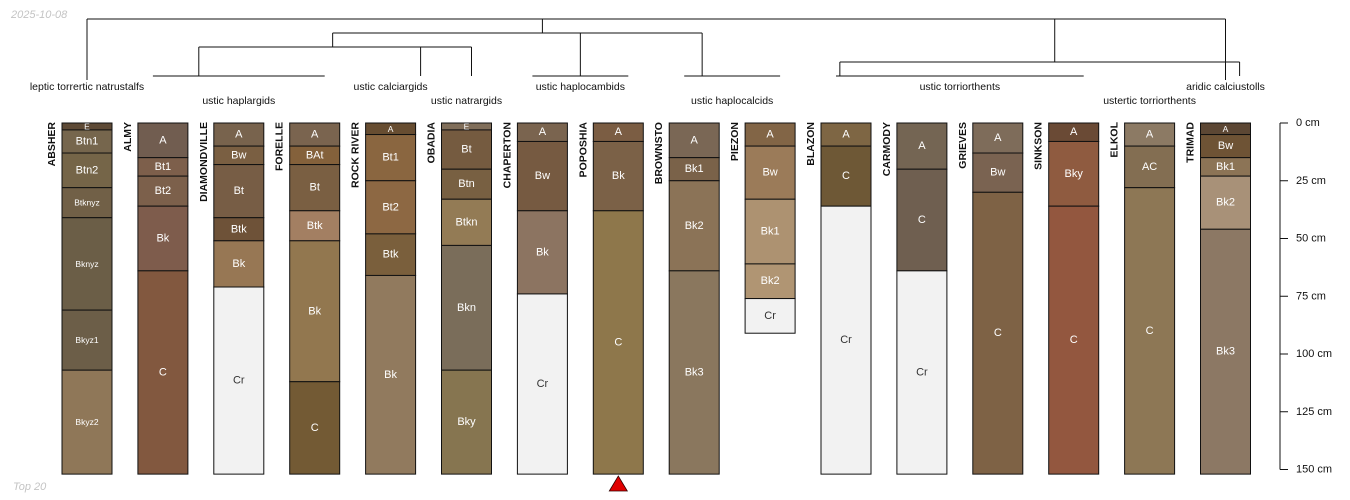  I want to click on horizon-label: Bk3, so click(1225, 352).